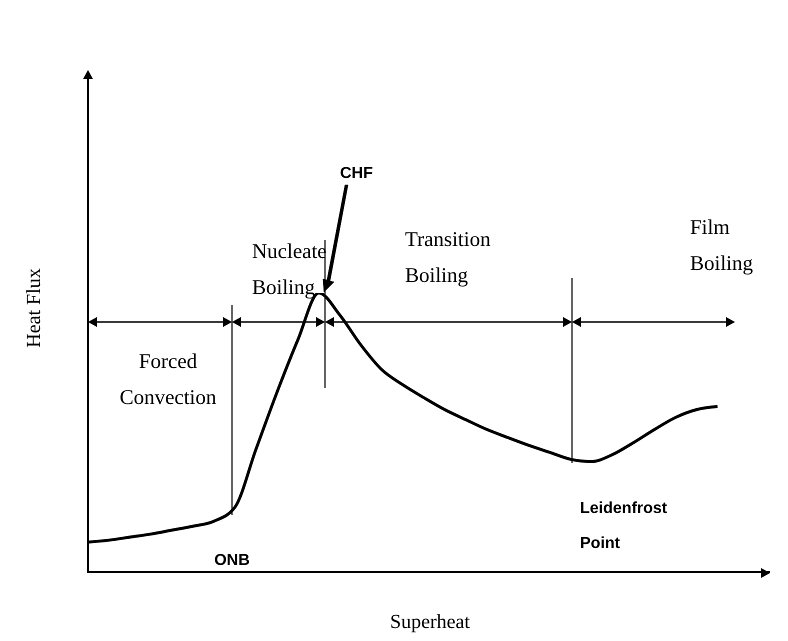 The width and height of the screenshot is (788, 641). I want to click on text: CHF, so click(357, 173).